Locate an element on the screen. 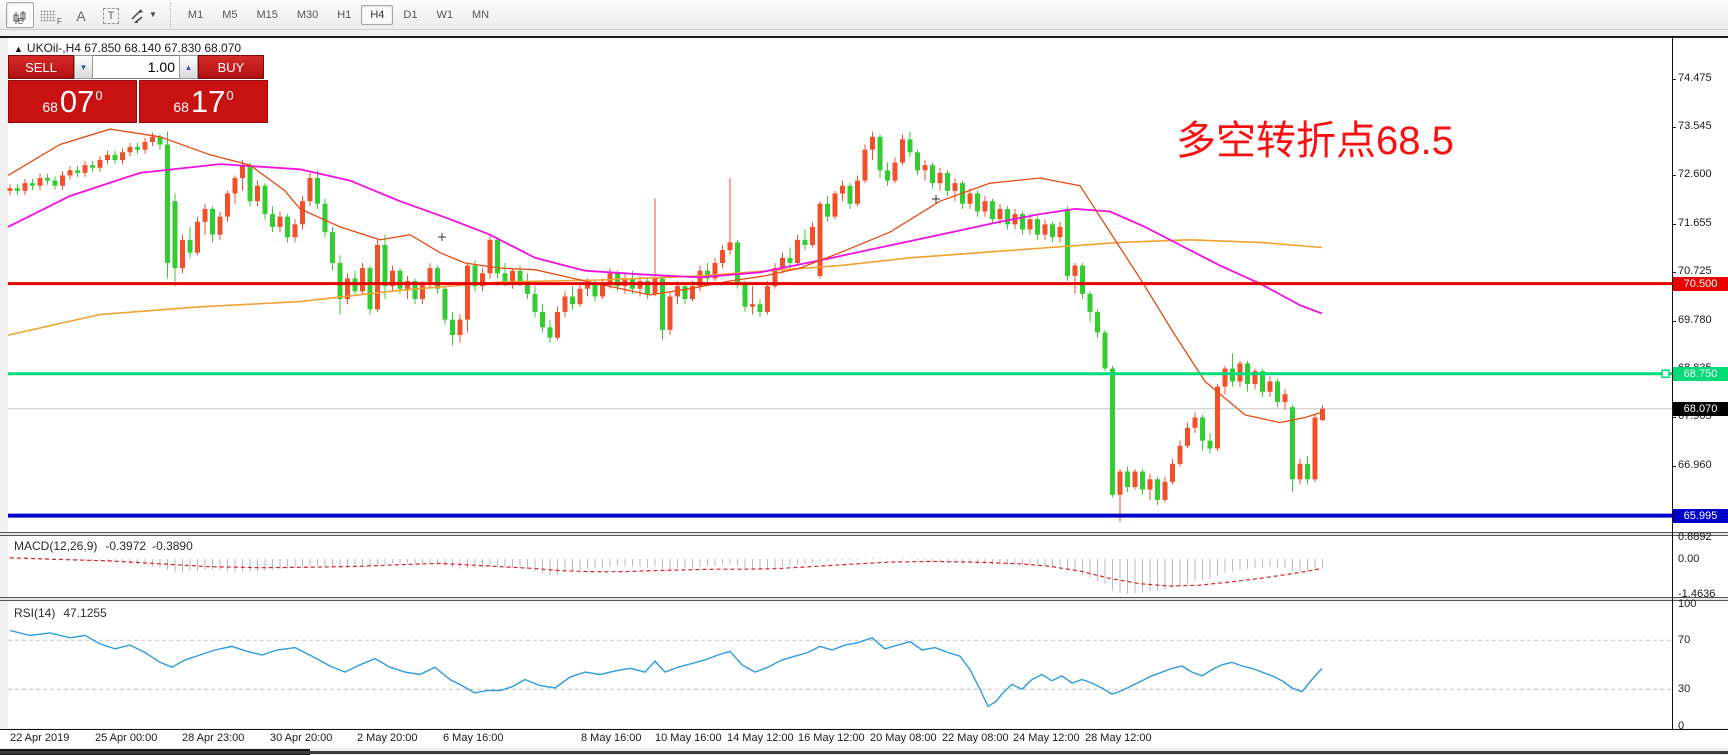  letter-a-icon: A is located at coordinates (81, 15).